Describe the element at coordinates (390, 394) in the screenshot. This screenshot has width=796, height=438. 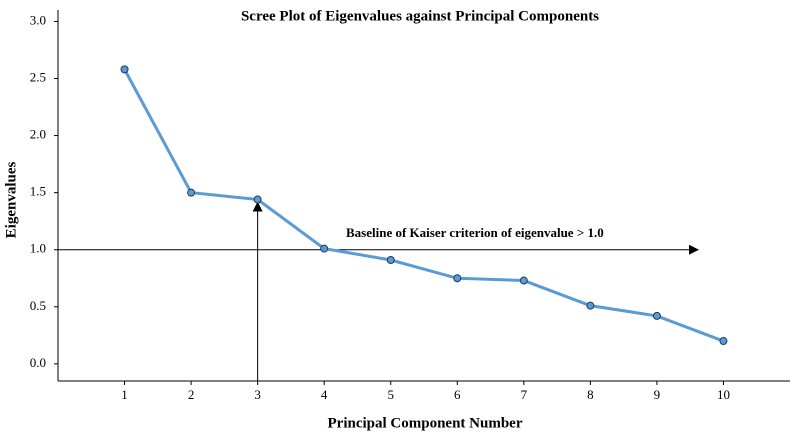
I see `x-tick-label: 5` at that location.